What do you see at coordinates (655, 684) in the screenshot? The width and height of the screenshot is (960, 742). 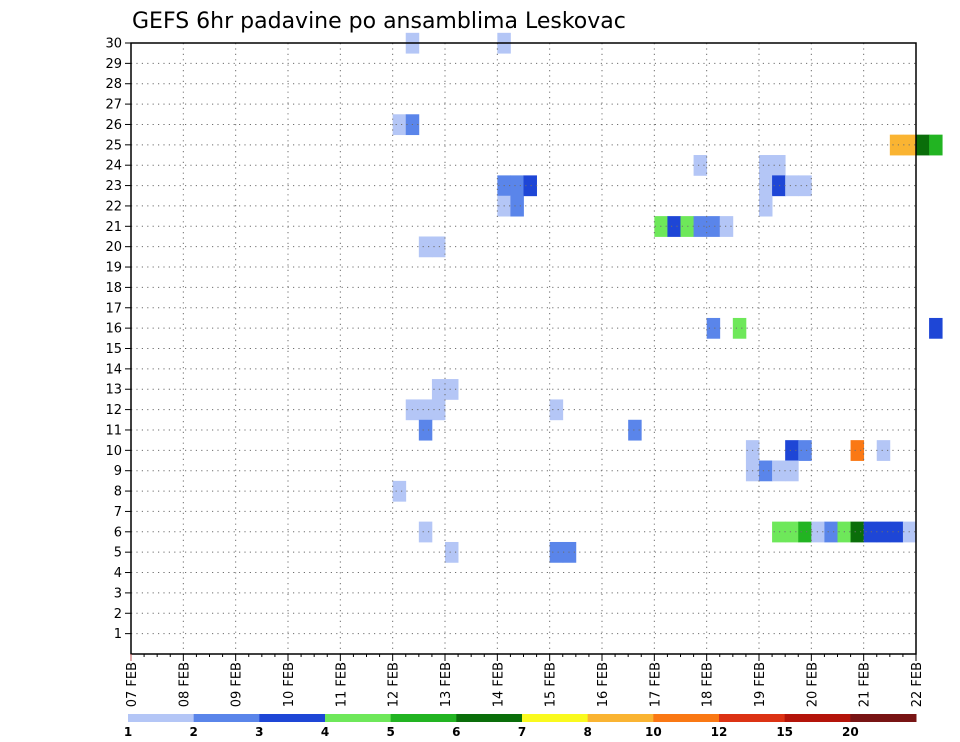 I see `x-tick-label-10: 17 FEB` at bounding box center [655, 684].